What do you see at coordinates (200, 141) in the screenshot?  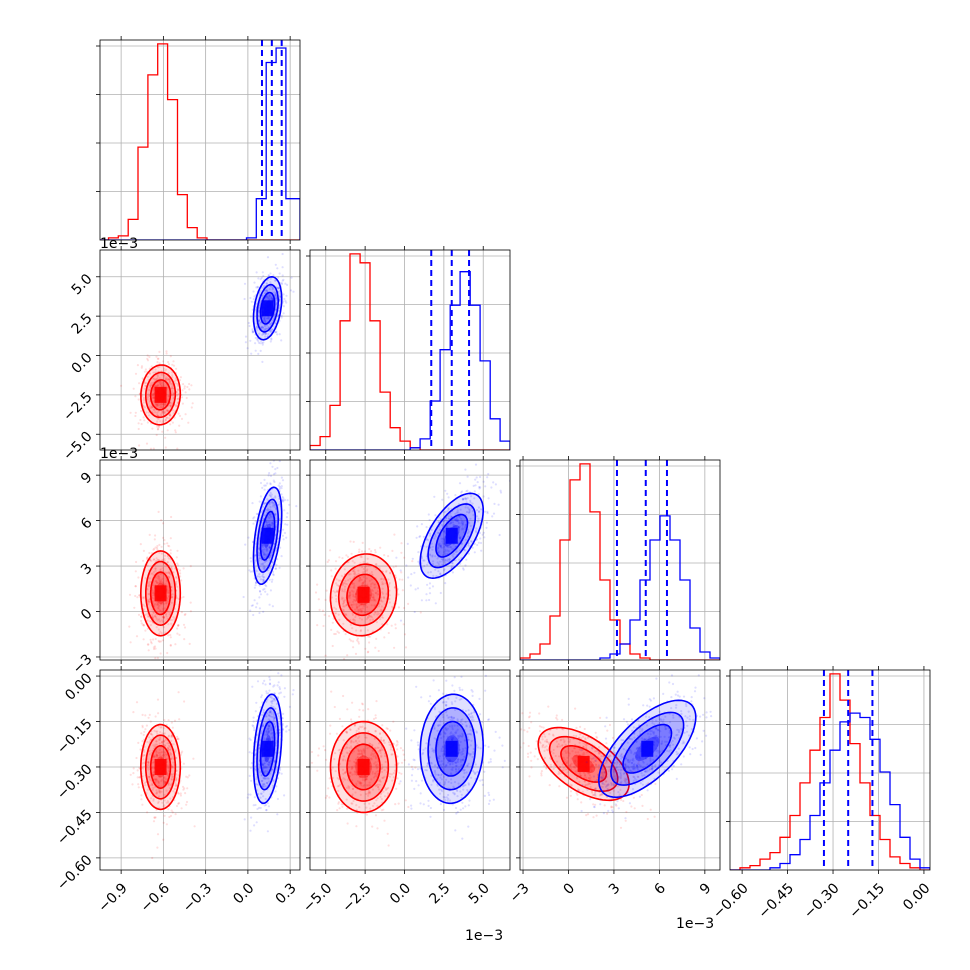 I see `histogram-step` at bounding box center [200, 141].